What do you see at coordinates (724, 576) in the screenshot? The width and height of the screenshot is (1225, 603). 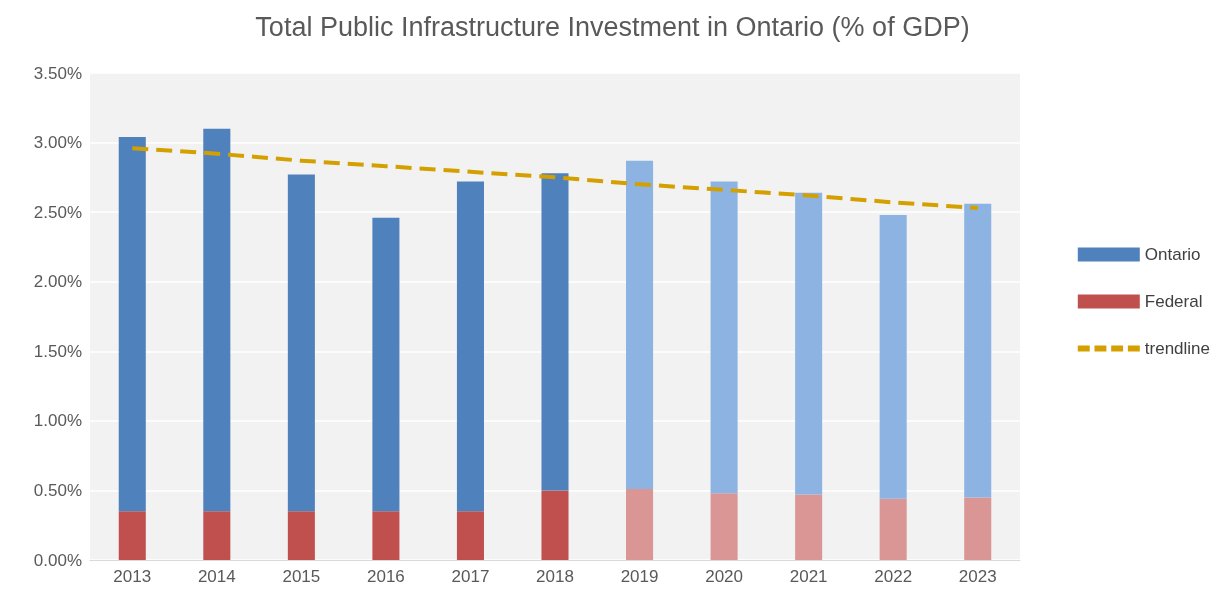 I see `x-tick-label: 2020` at bounding box center [724, 576].